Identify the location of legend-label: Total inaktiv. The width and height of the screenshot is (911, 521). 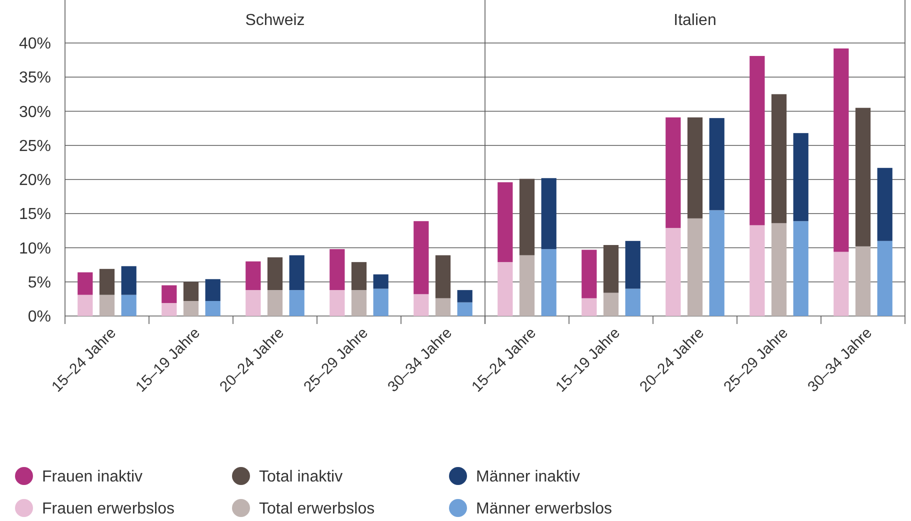
(301, 477).